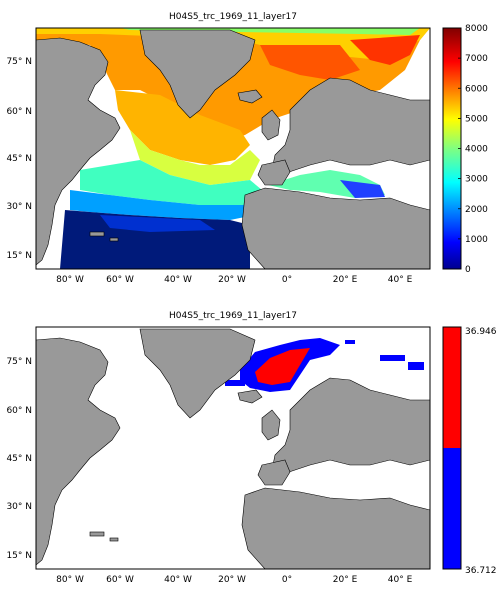  I want to click on colorbar-1-ticks: 0 1000 2000 3000 4000 5000 6000 7000 8000, so click(473, 149).